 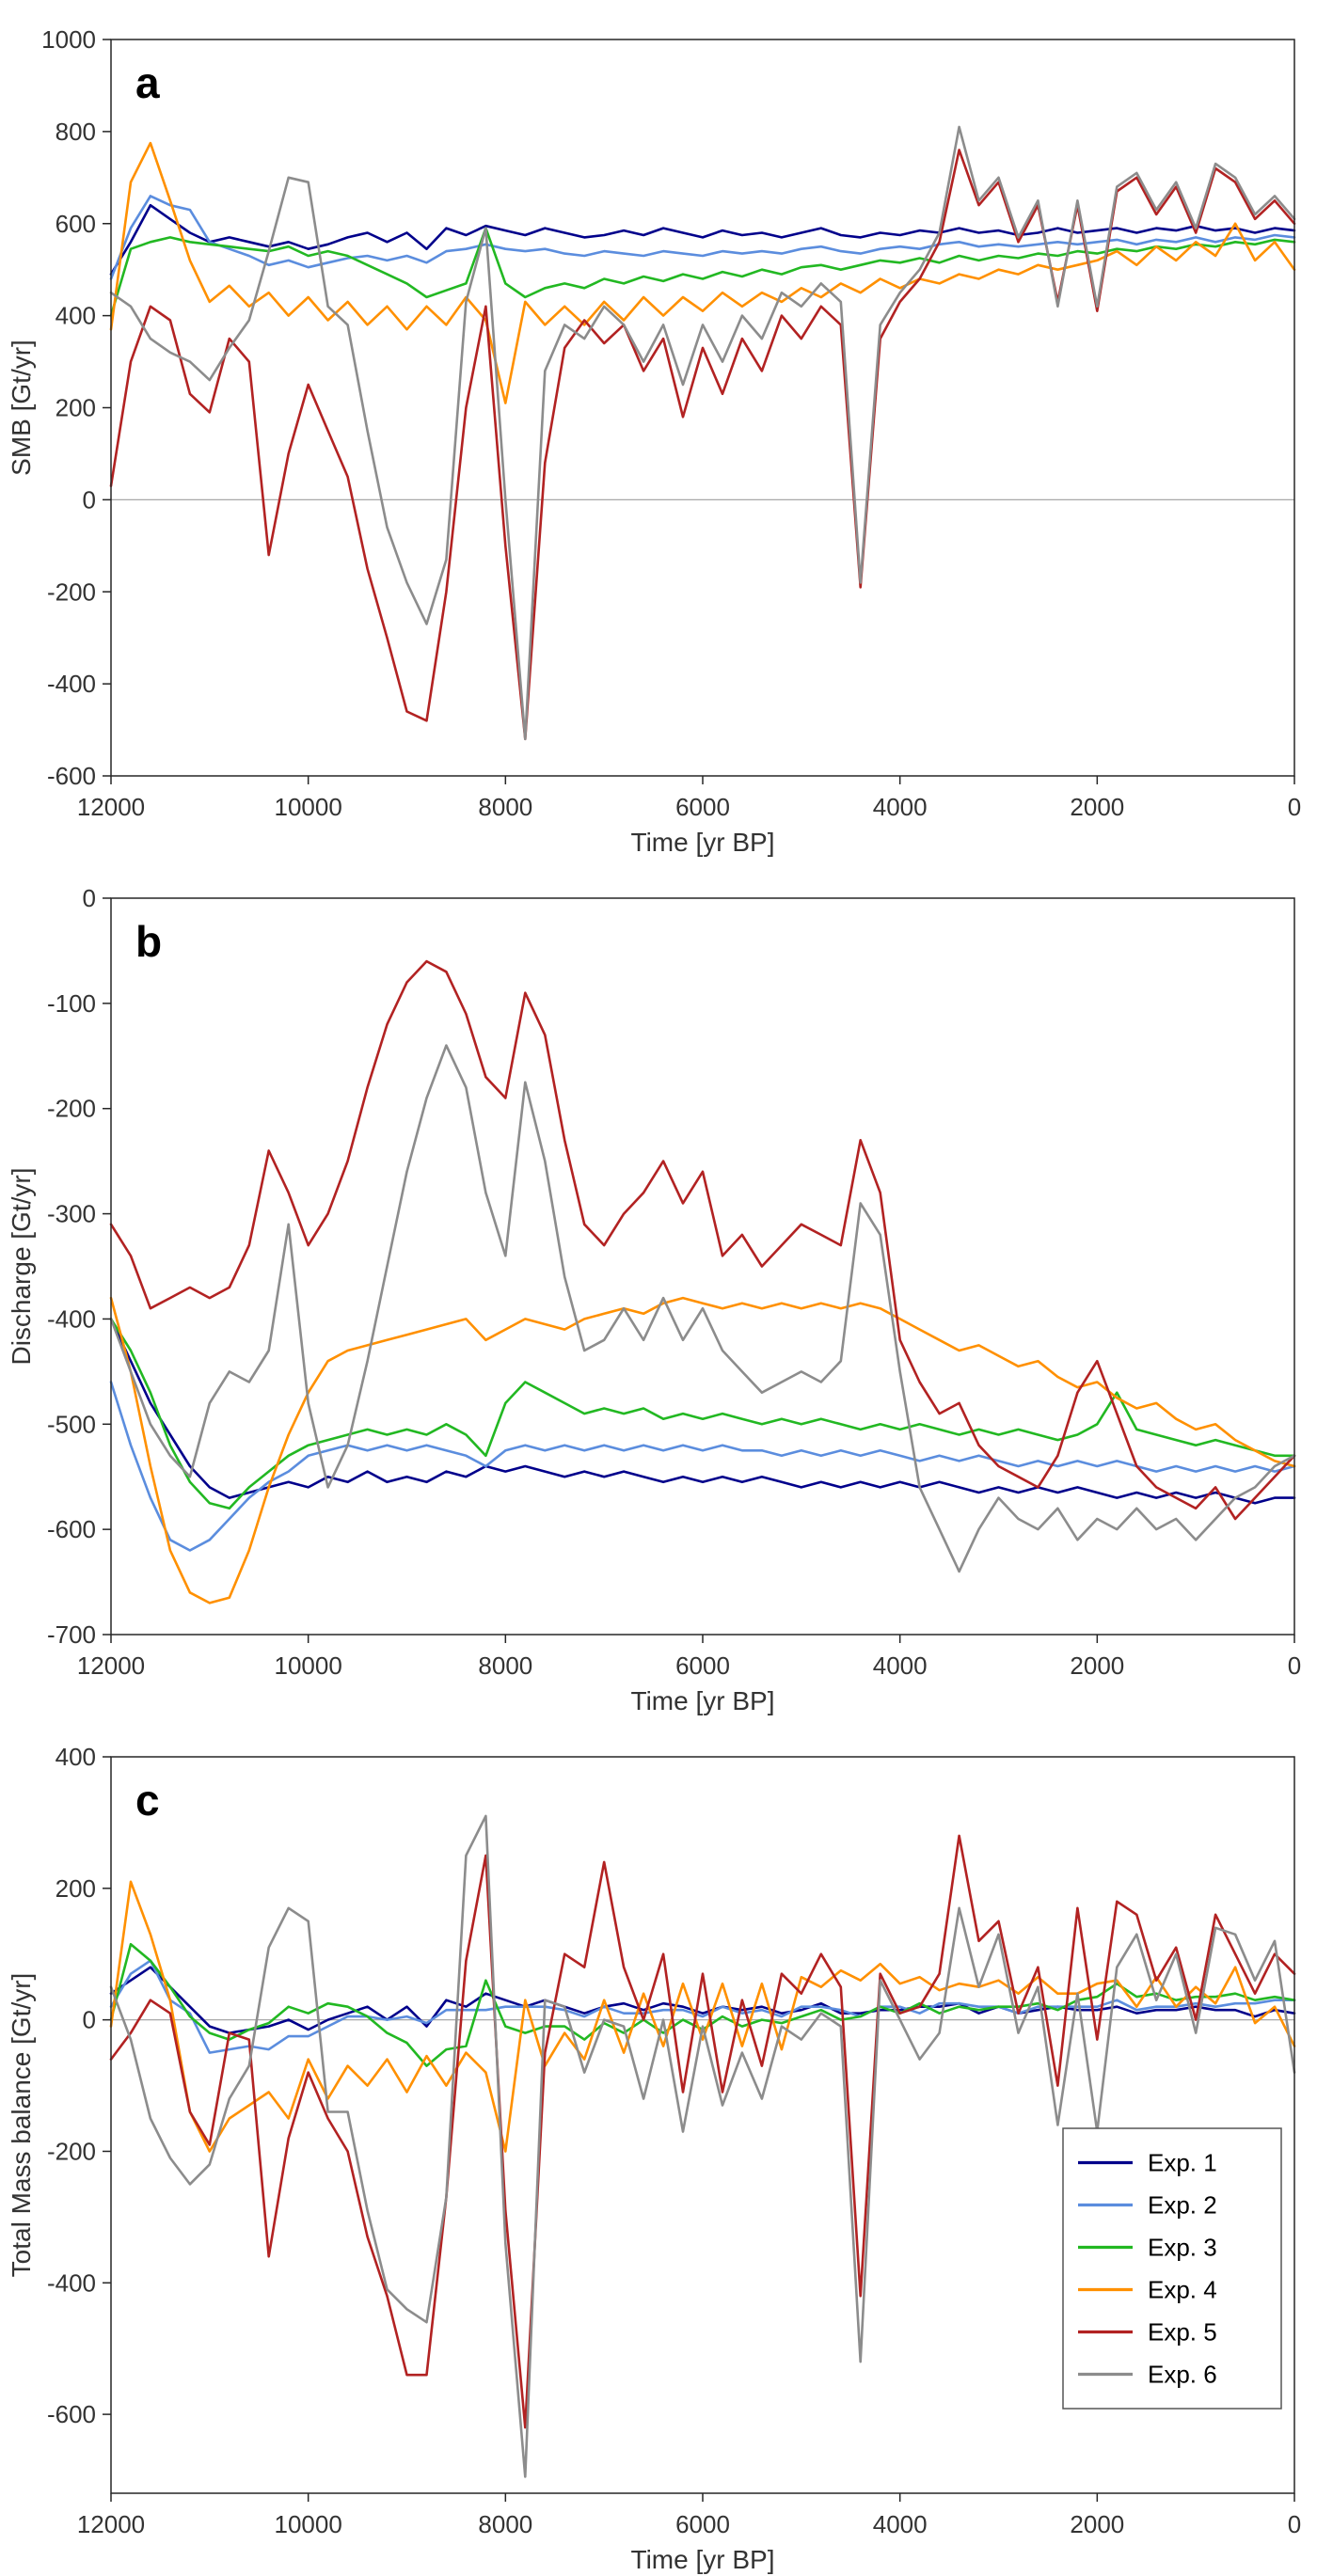 What do you see at coordinates (1172, 2268) in the screenshot?
I see `legend: Exp. 1 Exp. 2 Exp. 3 Exp. 4 Exp. 5 Exp. 6` at bounding box center [1172, 2268].